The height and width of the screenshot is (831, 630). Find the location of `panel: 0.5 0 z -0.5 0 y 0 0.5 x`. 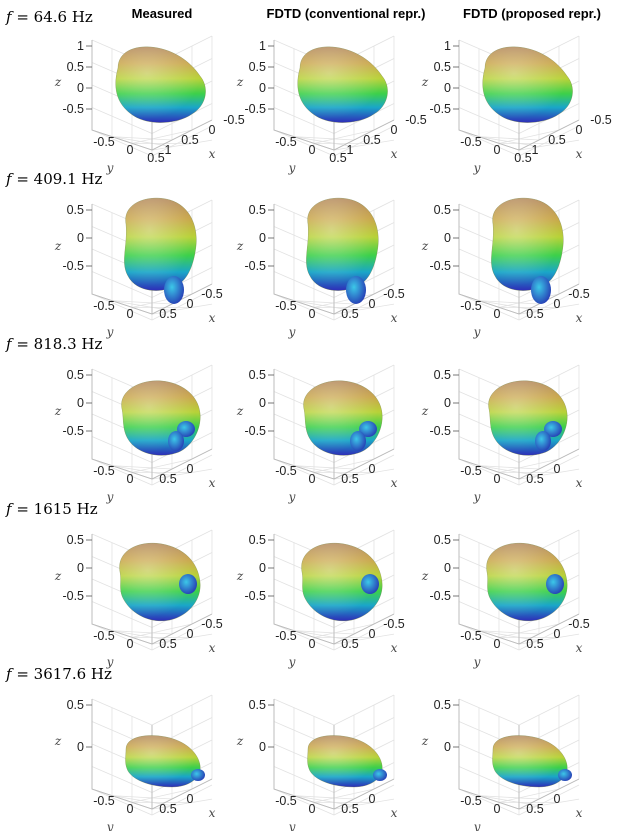

panel: 0.5 0 z -0.5 0 y 0 0.5 x is located at coordinates (135, 762).